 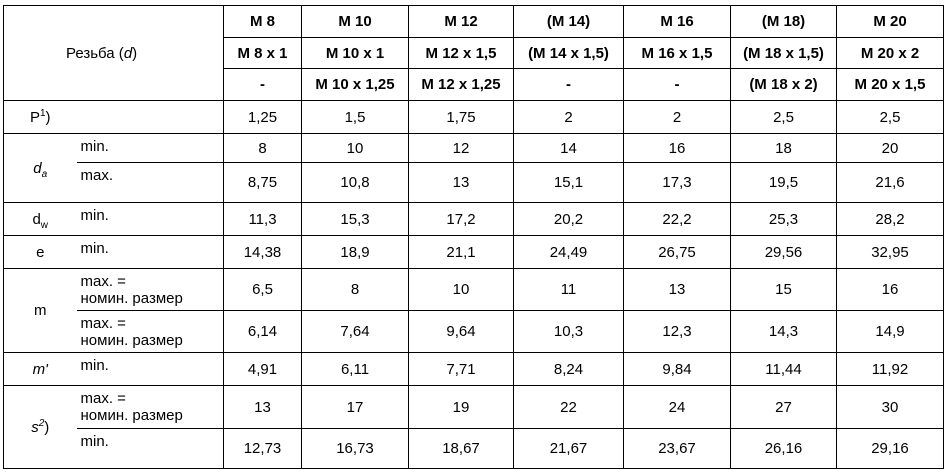 I want to click on value-cell: 12,73, so click(x=262, y=448).